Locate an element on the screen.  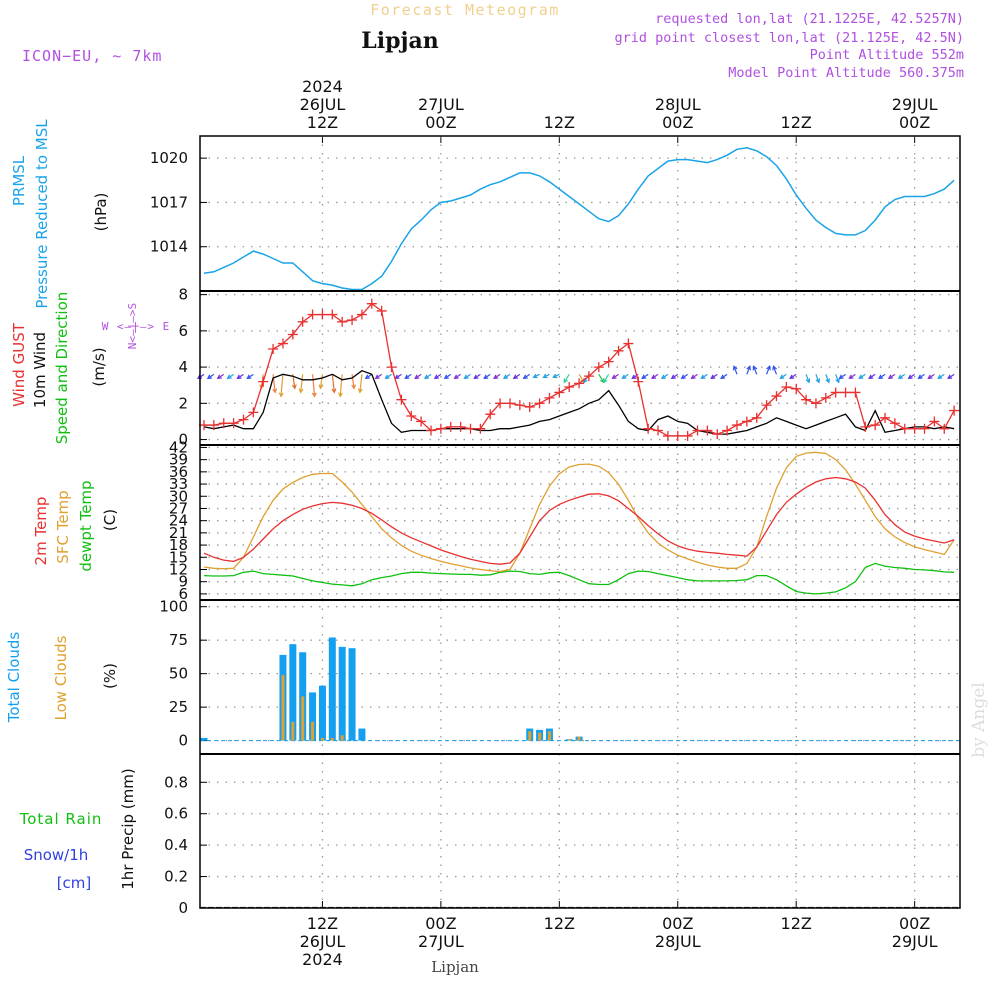
y-tick-label: 0.2 is located at coordinates (176, 877).